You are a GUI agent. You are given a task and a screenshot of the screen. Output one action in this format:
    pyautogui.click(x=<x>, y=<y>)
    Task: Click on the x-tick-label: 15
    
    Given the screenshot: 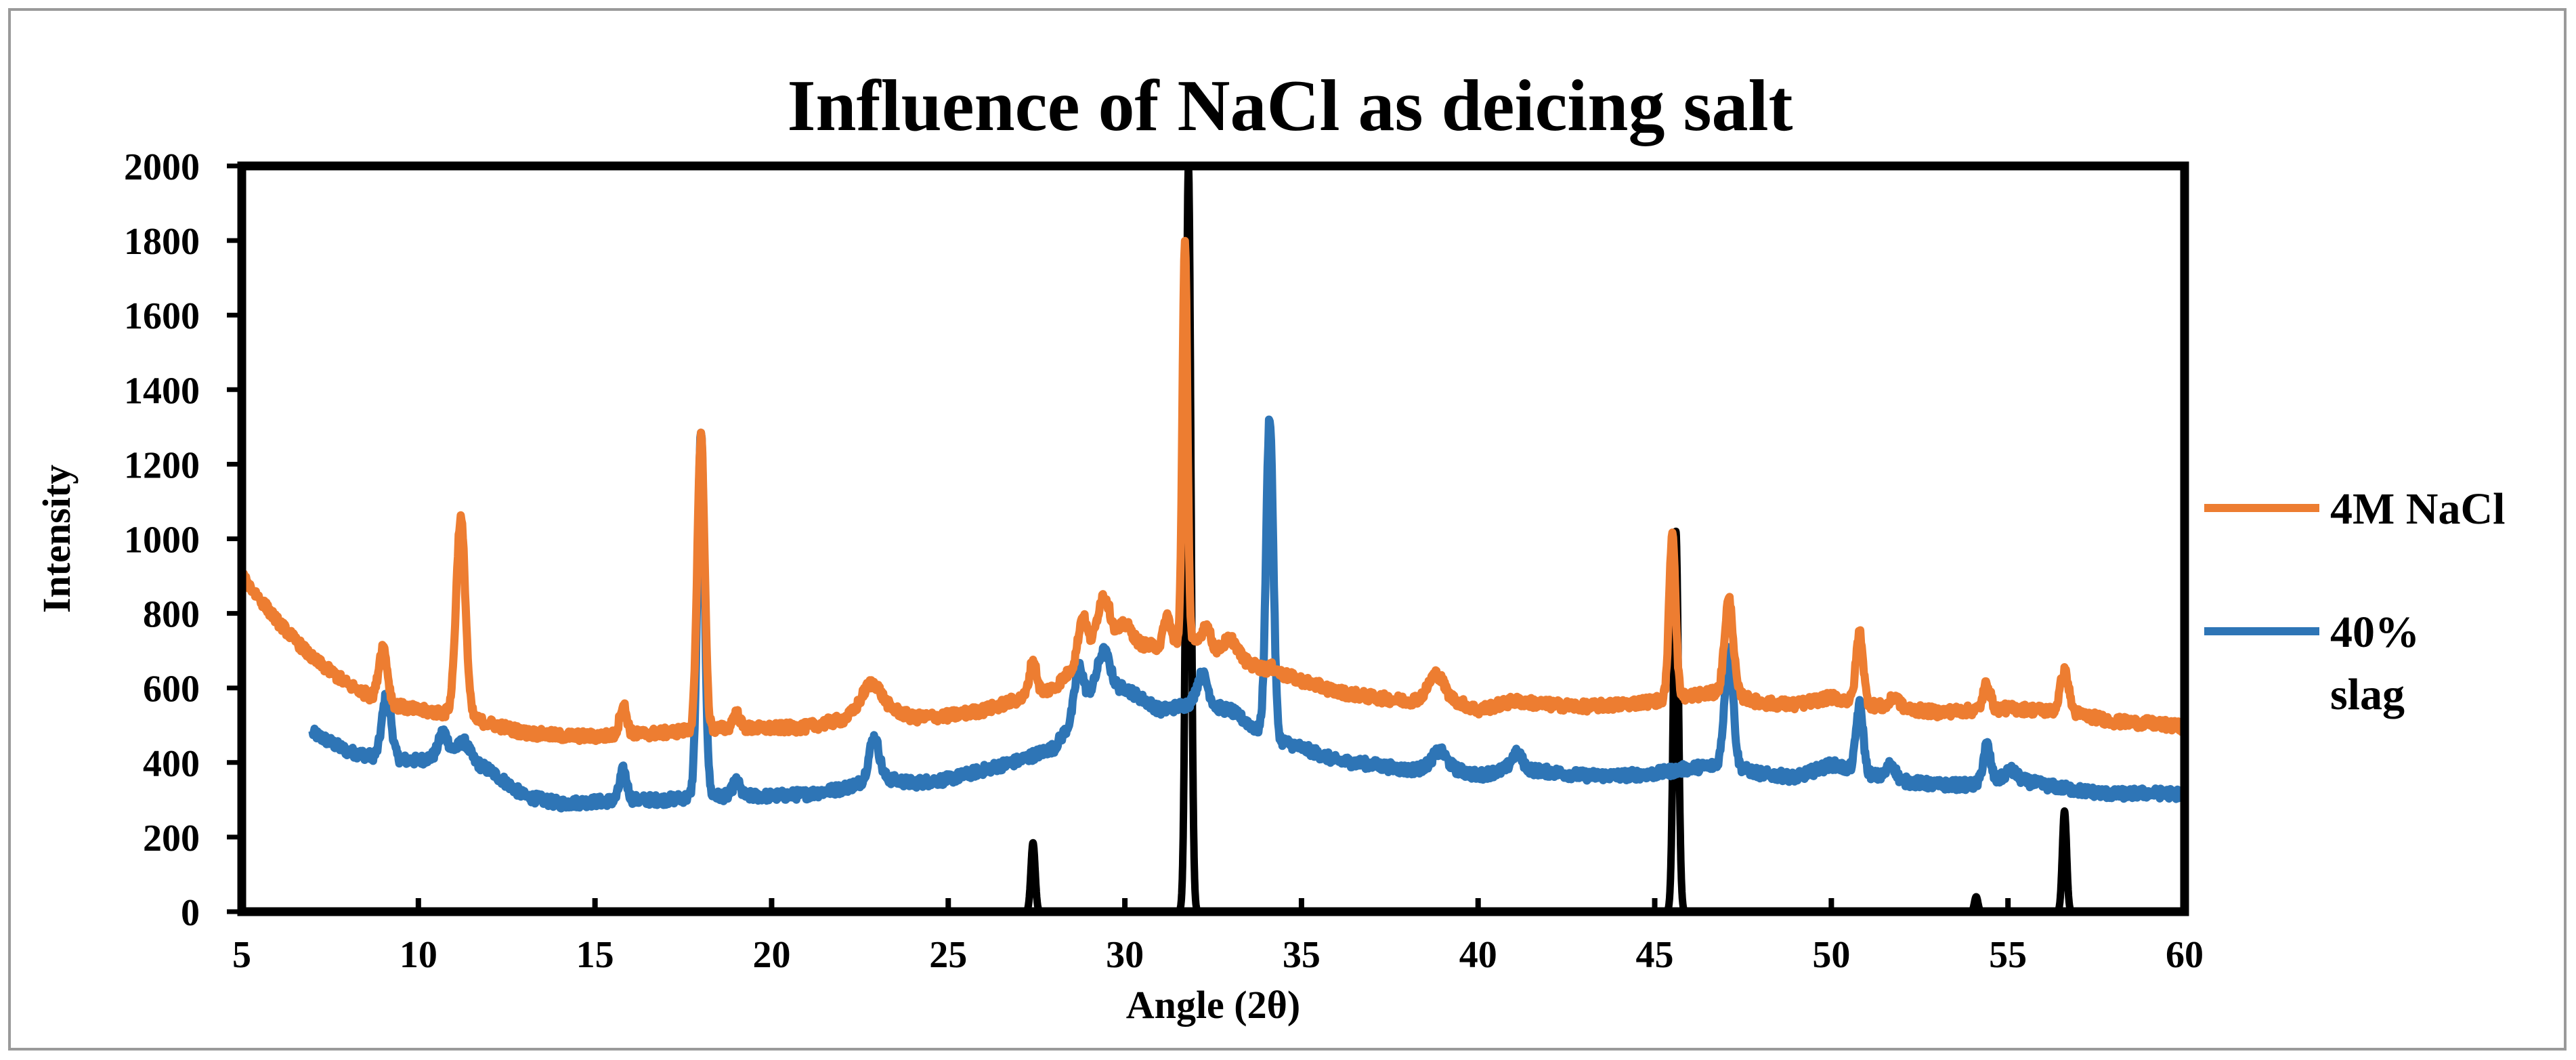 What is the action you would take?
    pyautogui.click(x=595, y=955)
    